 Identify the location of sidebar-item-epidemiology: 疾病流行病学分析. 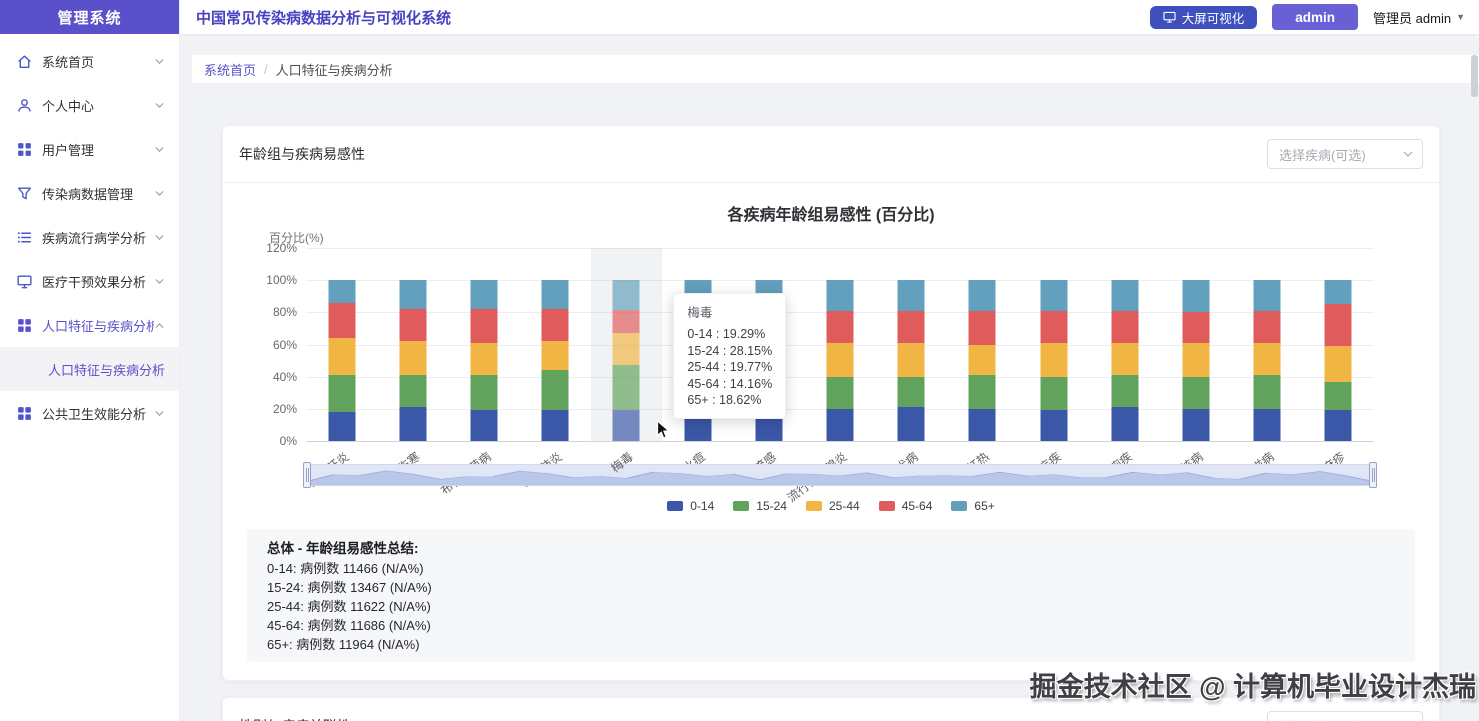
(89, 237).